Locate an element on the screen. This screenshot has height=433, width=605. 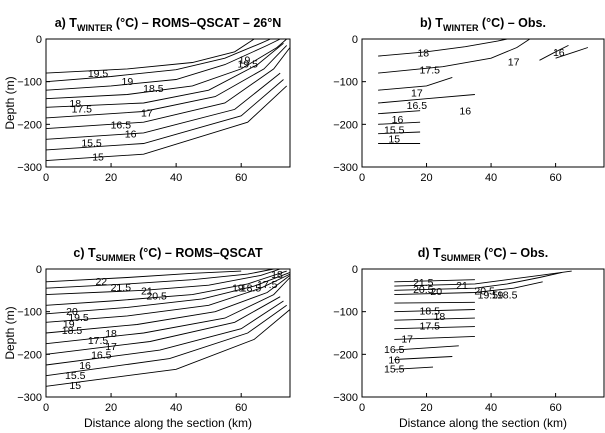
panel-title-prefix: c) T is located at coordinates (84, 253).